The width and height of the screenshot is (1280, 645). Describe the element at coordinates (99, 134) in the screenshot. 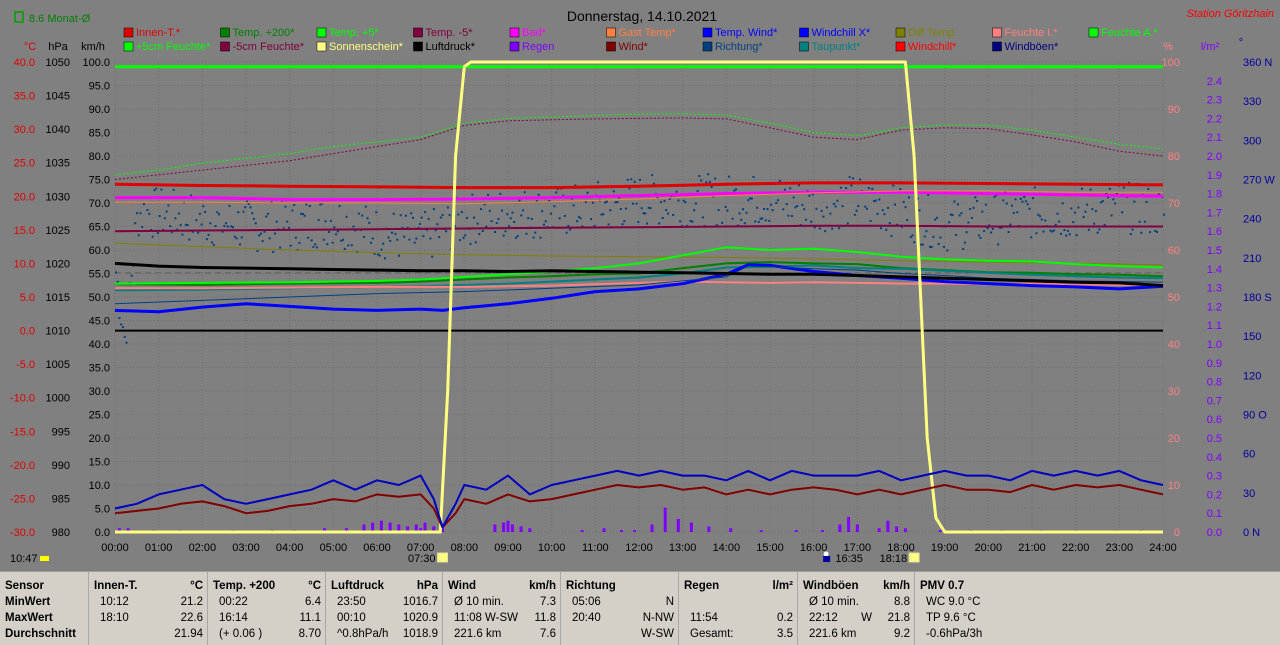

I see `wind-tick-label: 85.0` at that location.